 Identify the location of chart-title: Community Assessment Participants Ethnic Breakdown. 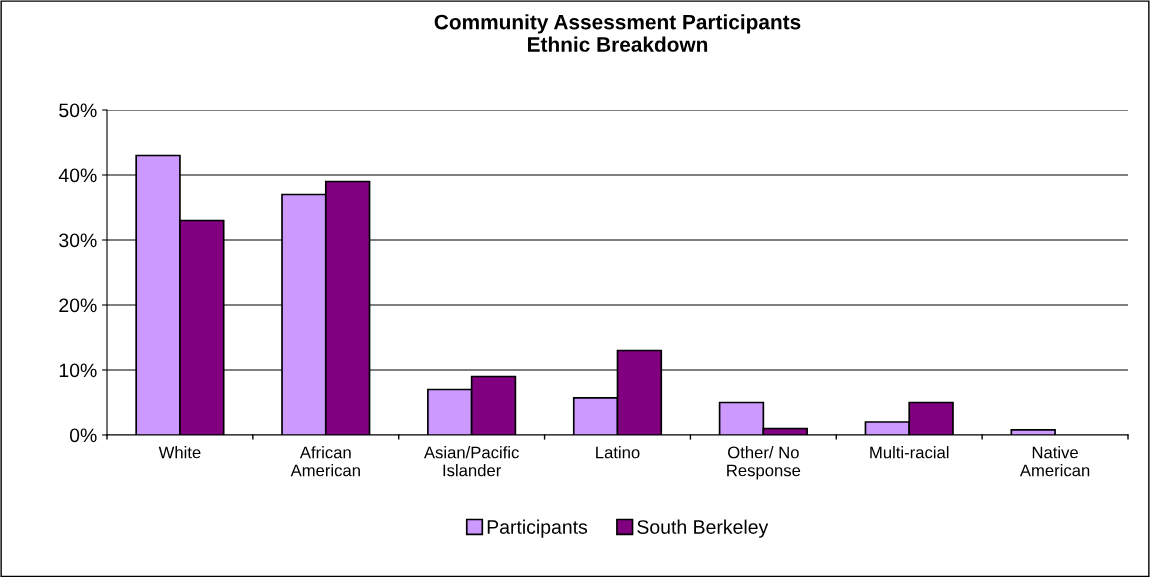
(617, 33).